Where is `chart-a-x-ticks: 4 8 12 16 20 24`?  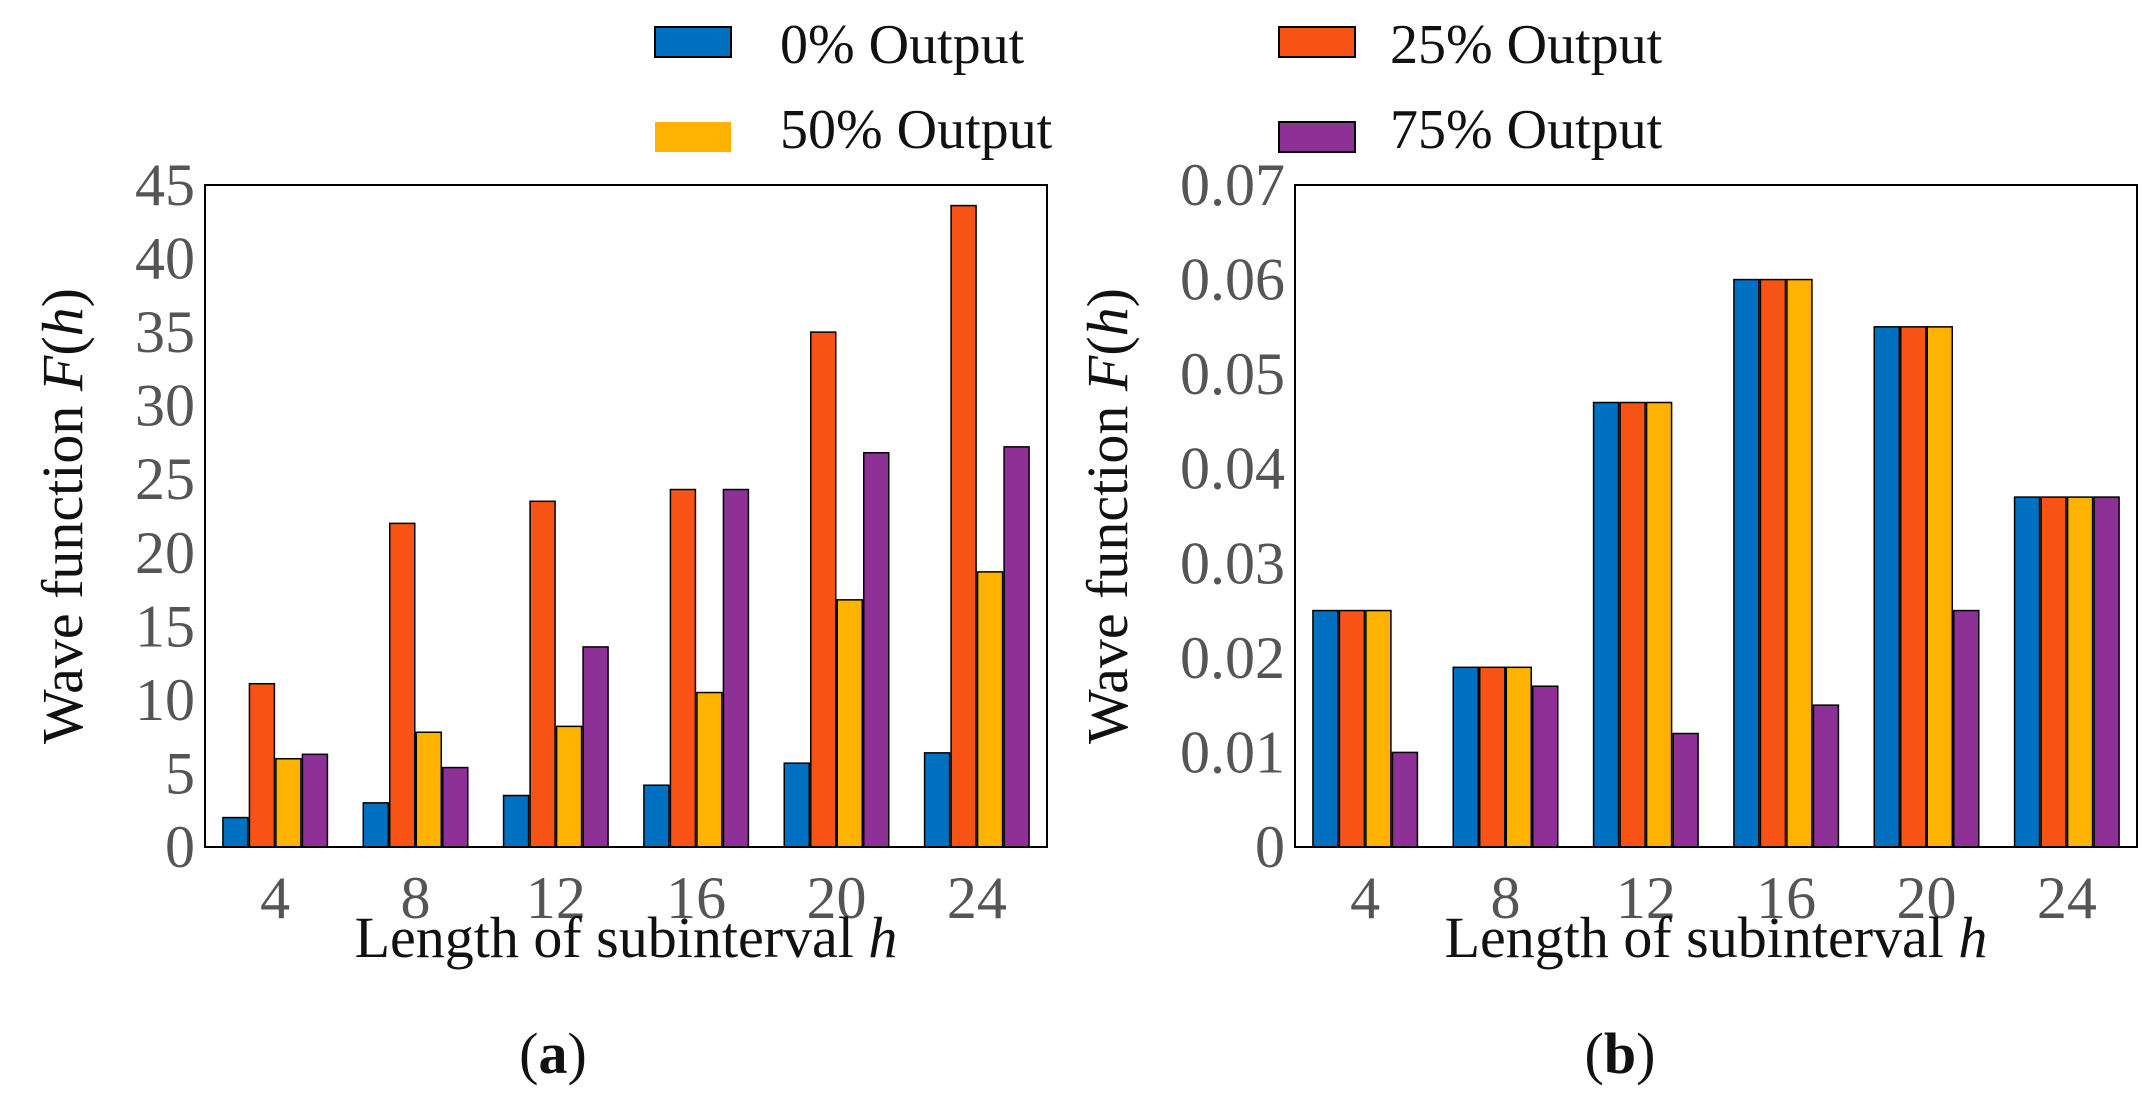 chart-a-x-ticks: 4 8 12 16 20 24 is located at coordinates (633, 898).